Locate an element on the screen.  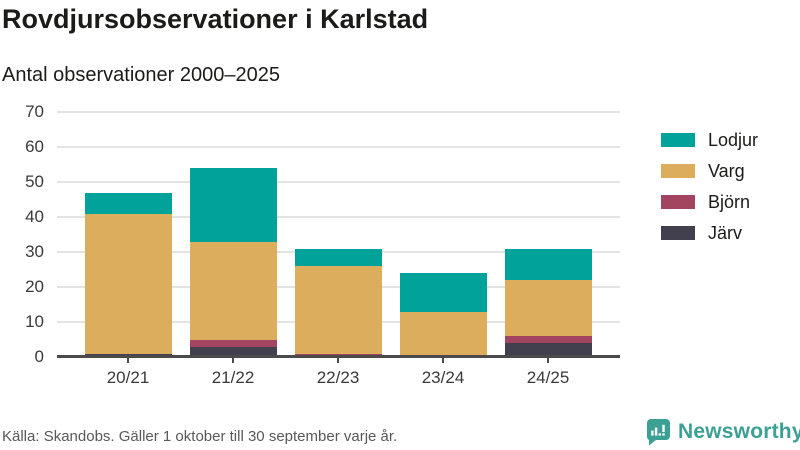
legend-item: Varg is located at coordinates (709, 171).